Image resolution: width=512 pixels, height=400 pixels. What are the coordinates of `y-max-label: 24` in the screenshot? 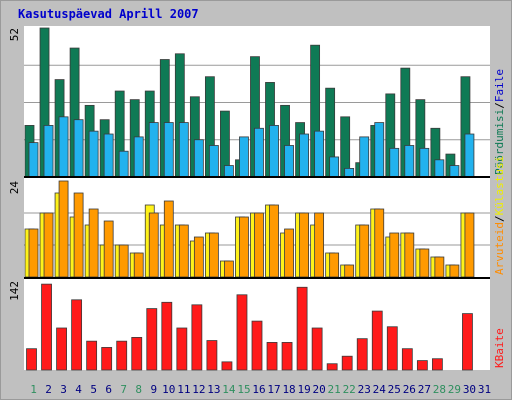 It's located at (14, 188).